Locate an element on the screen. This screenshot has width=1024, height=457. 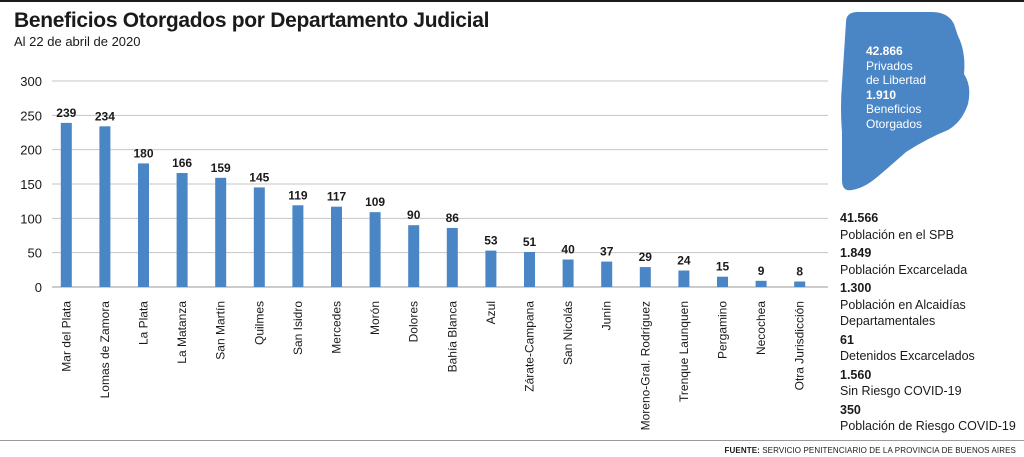
x-tick-label: Morón is located at coordinates (375, 318).